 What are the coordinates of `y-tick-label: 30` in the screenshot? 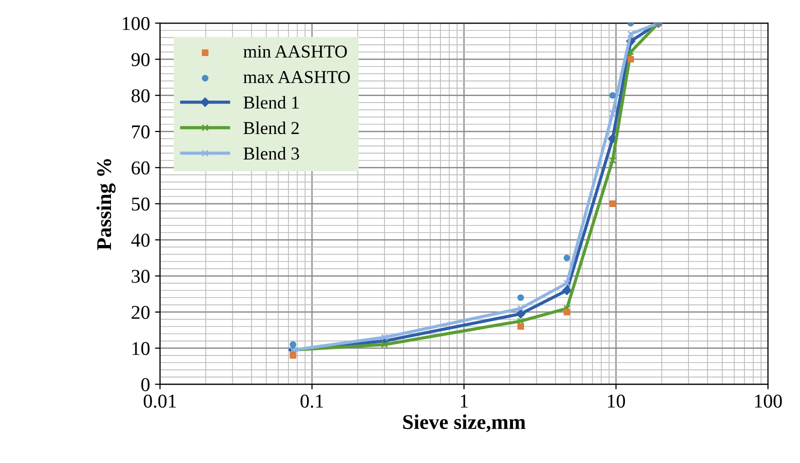 It's located at (141, 276).